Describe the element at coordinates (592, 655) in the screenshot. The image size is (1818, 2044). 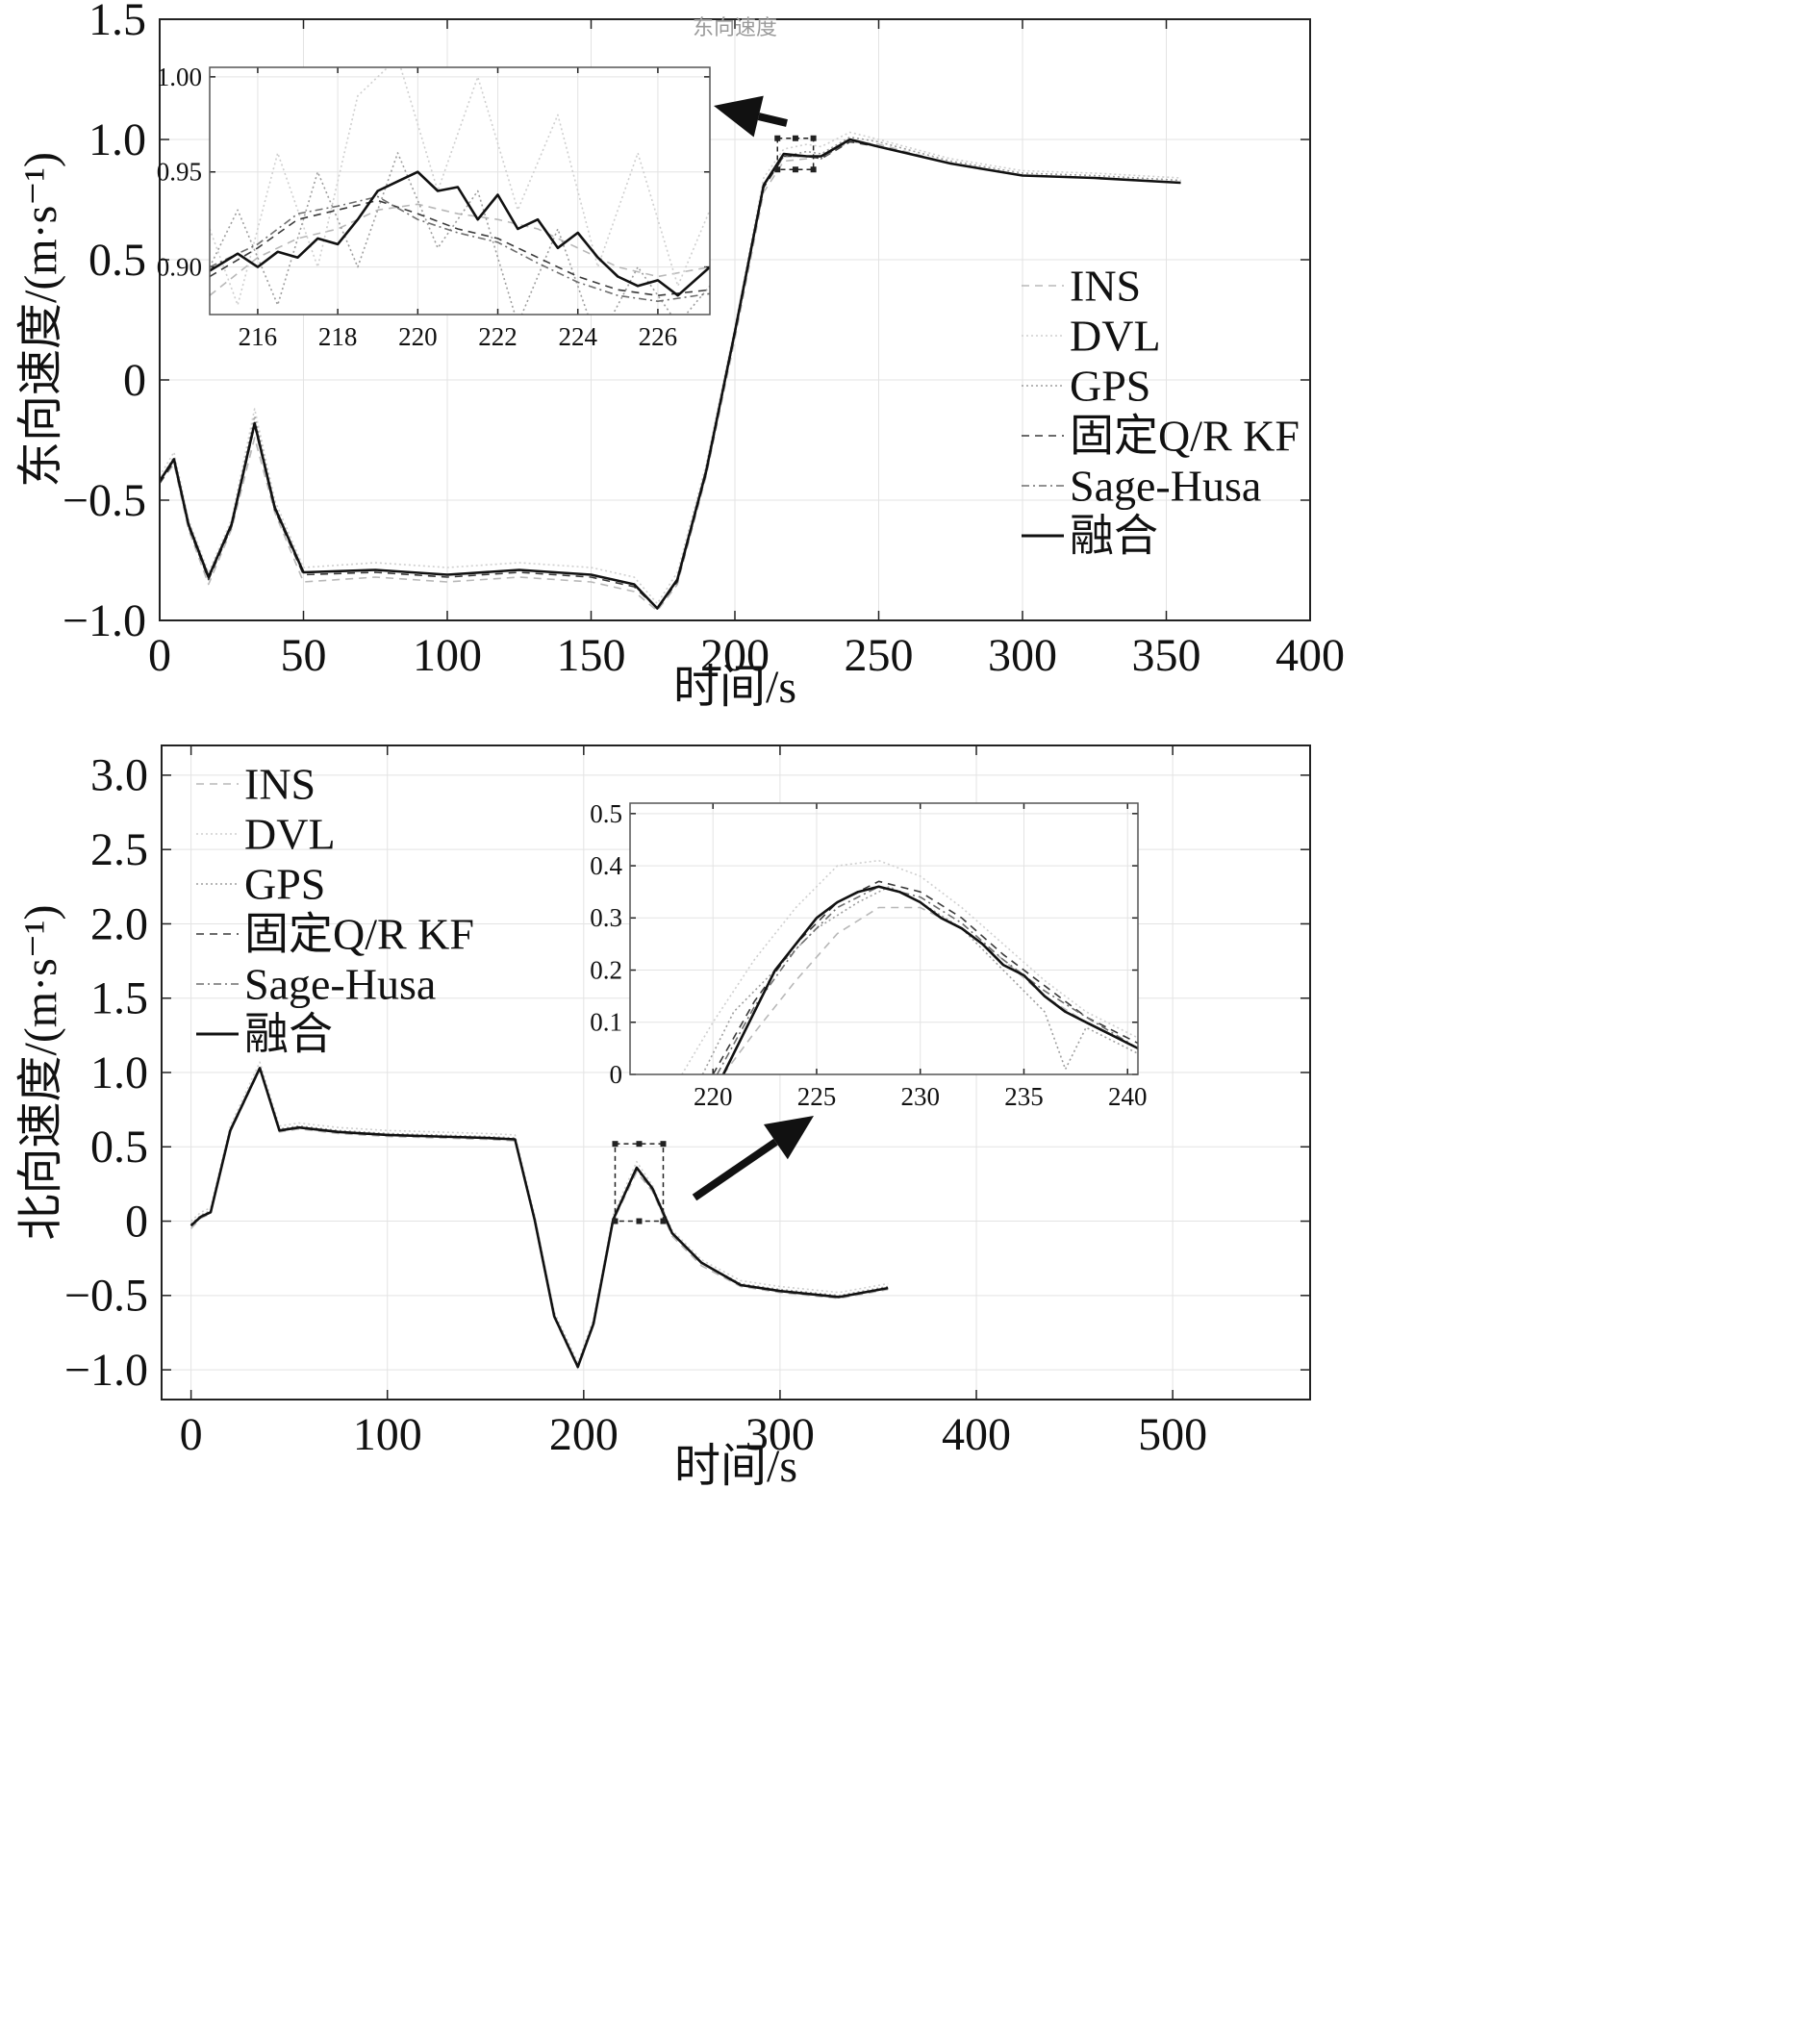
I see `x-tick-label: 150` at that location.